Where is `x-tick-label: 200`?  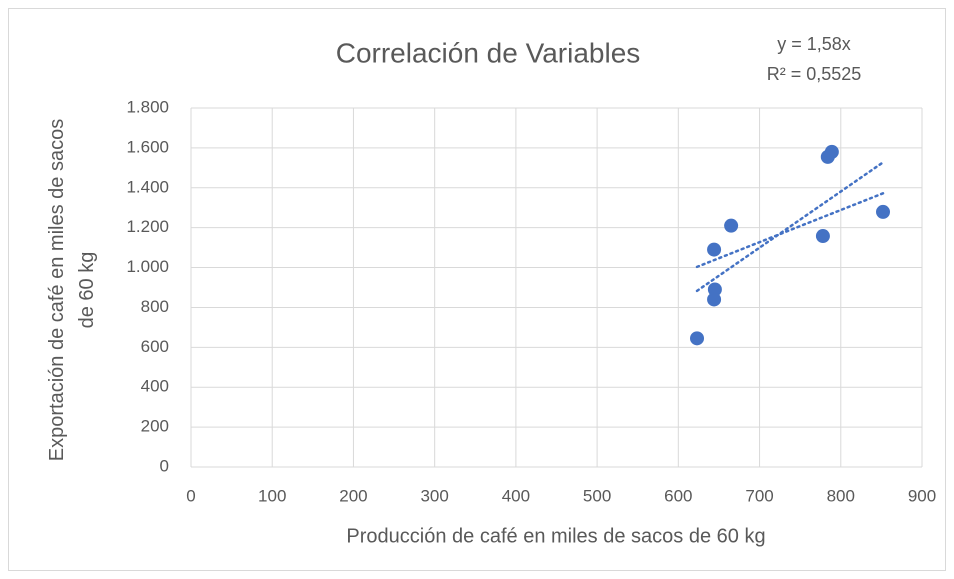
x-tick-label: 200 is located at coordinates (353, 495).